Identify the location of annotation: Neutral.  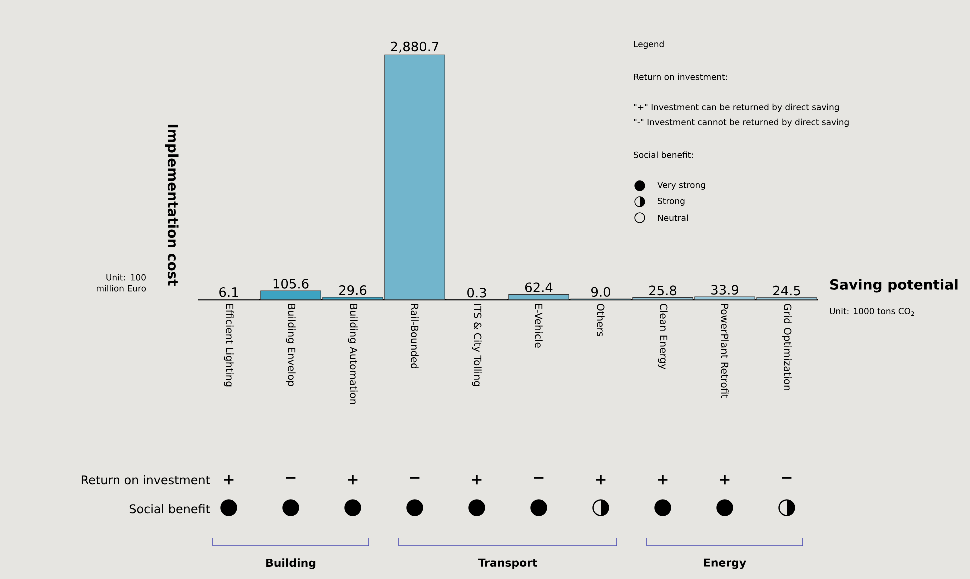
(673, 218).